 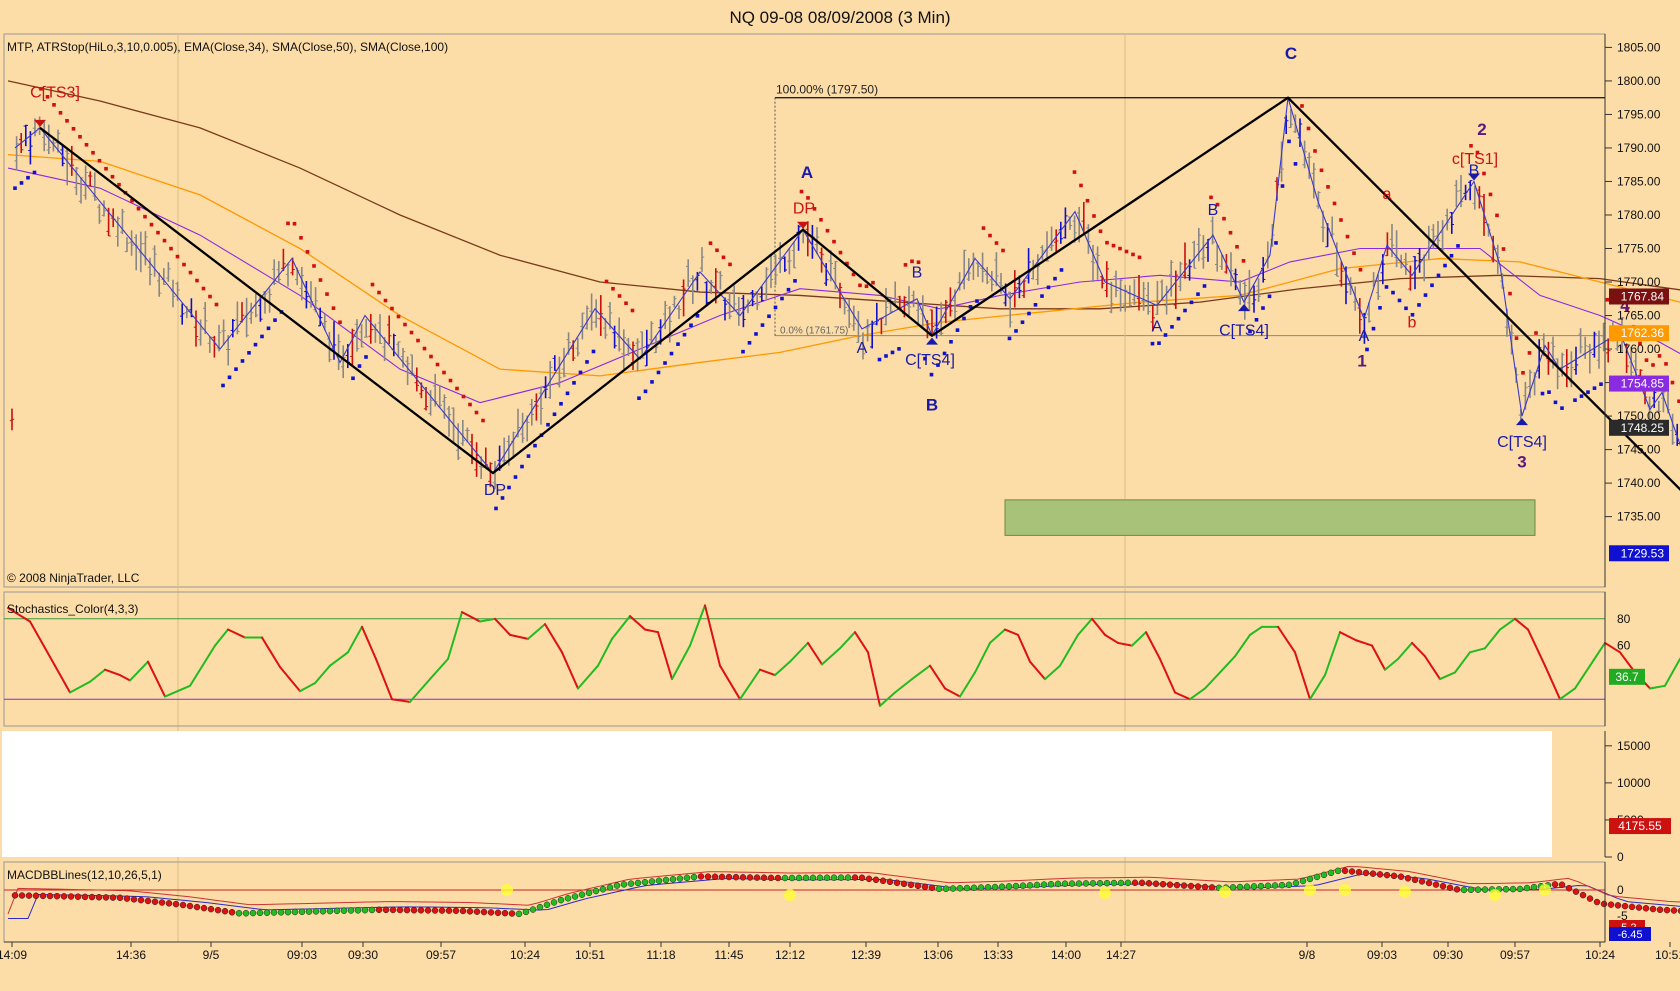 What do you see at coordinates (1639, 148) in the screenshot?
I see `price-tick-label: 1790.00` at bounding box center [1639, 148].